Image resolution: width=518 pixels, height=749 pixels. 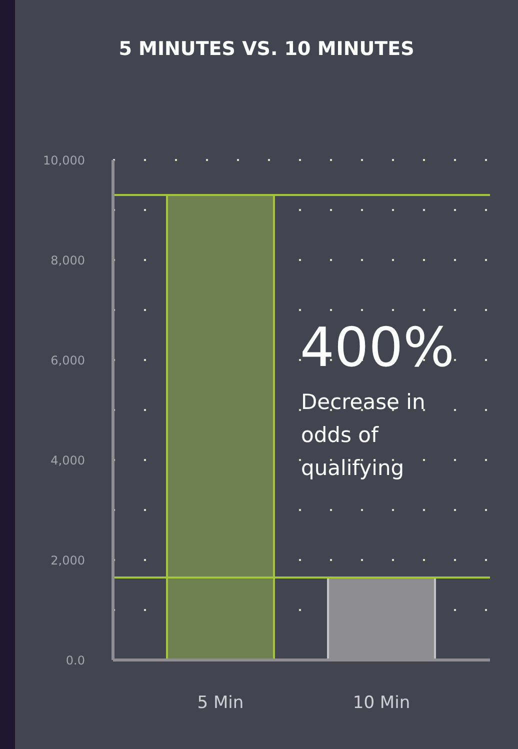 I want to click on chart-title: 5 MINUTES VS. 10 MINUTES, so click(x=267, y=49).